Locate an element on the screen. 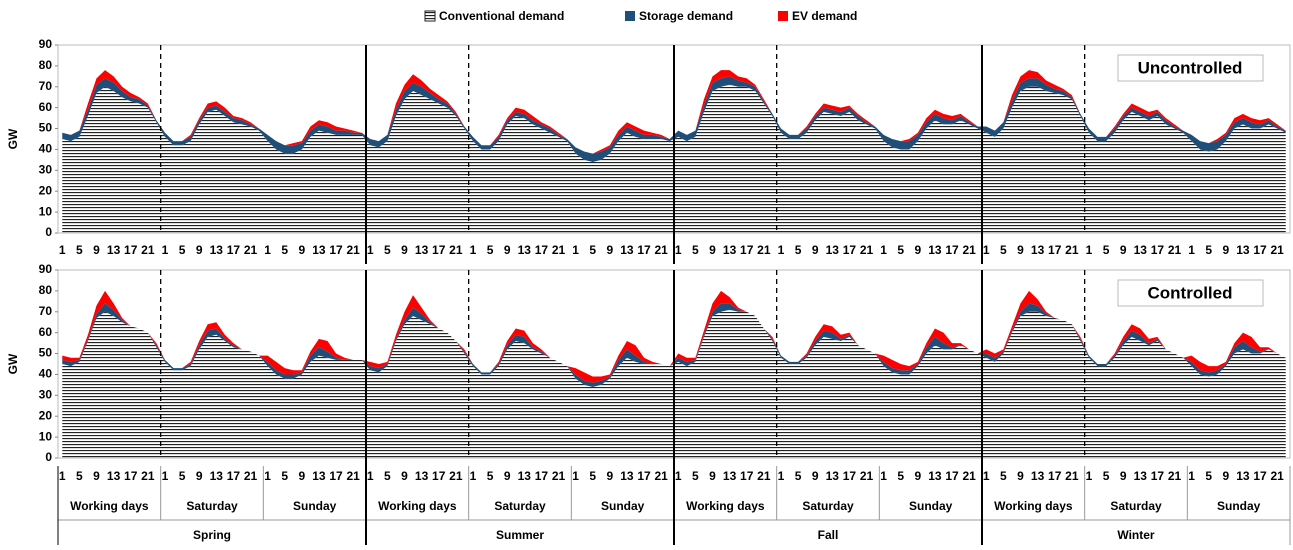  season-label: Fall is located at coordinates (828, 535).